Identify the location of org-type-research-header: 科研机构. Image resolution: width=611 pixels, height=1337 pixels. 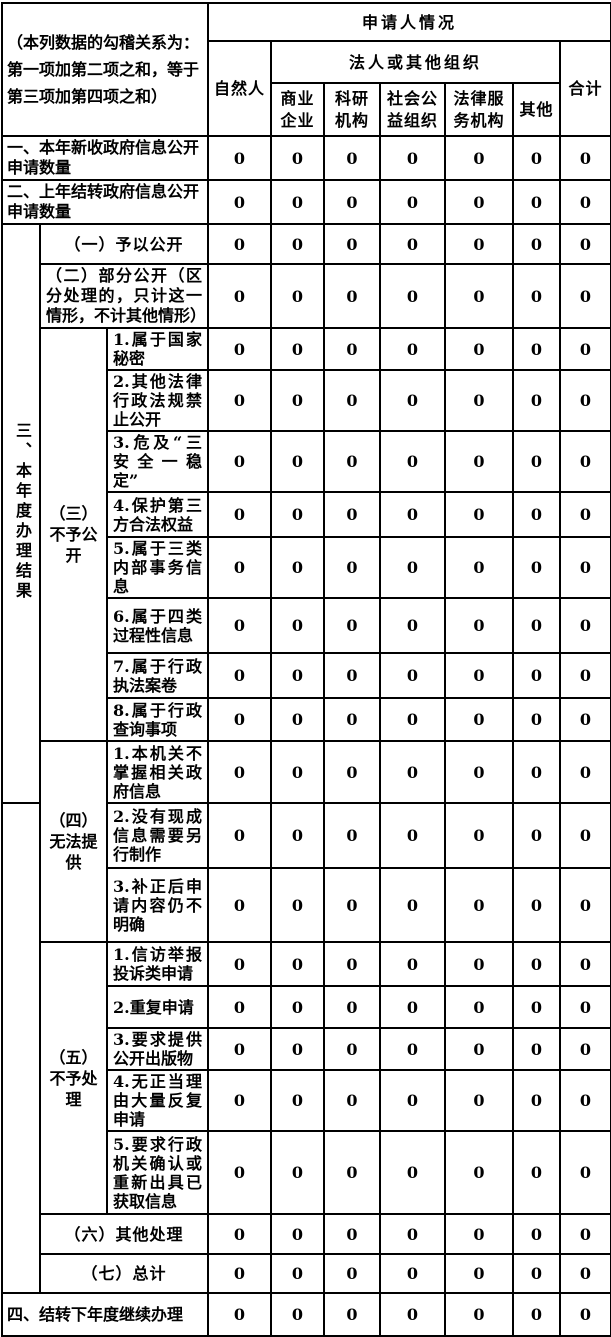
(352, 109).